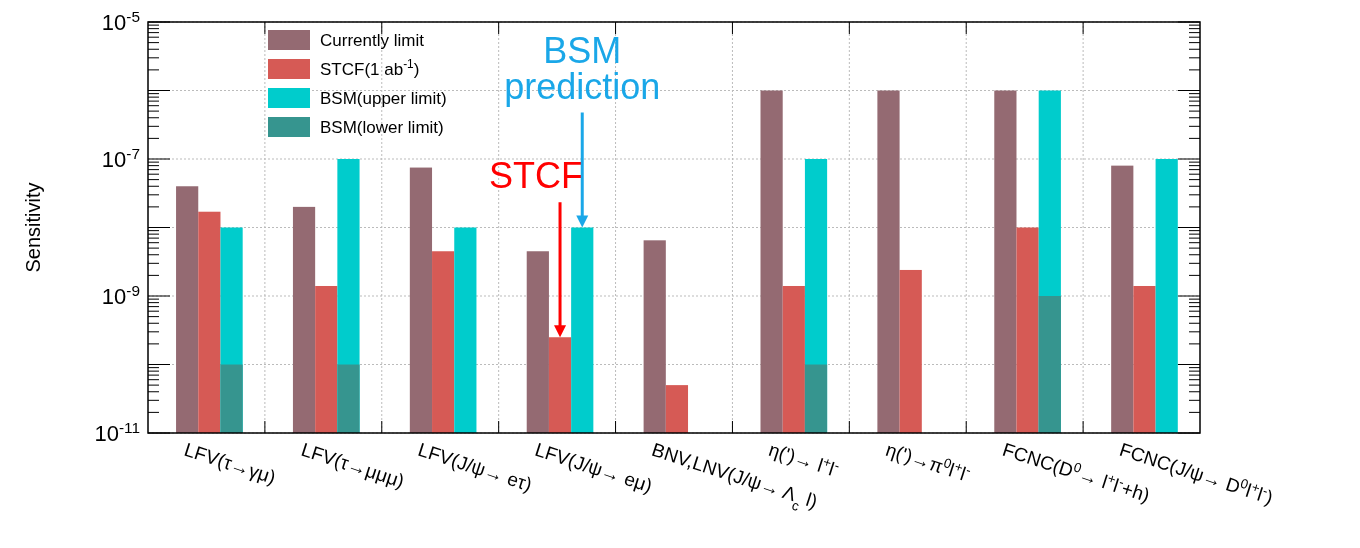  What do you see at coordinates (120, 158) in the screenshot?
I see `y-tick-label: 10$^{-7}$` at bounding box center [120, 158].